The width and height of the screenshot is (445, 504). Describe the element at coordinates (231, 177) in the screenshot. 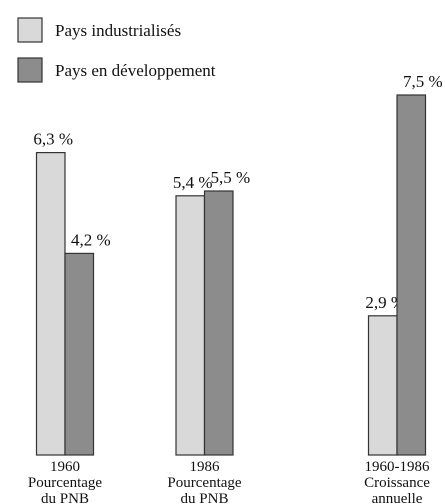

I see `value-label: 5,5 %` at that location.